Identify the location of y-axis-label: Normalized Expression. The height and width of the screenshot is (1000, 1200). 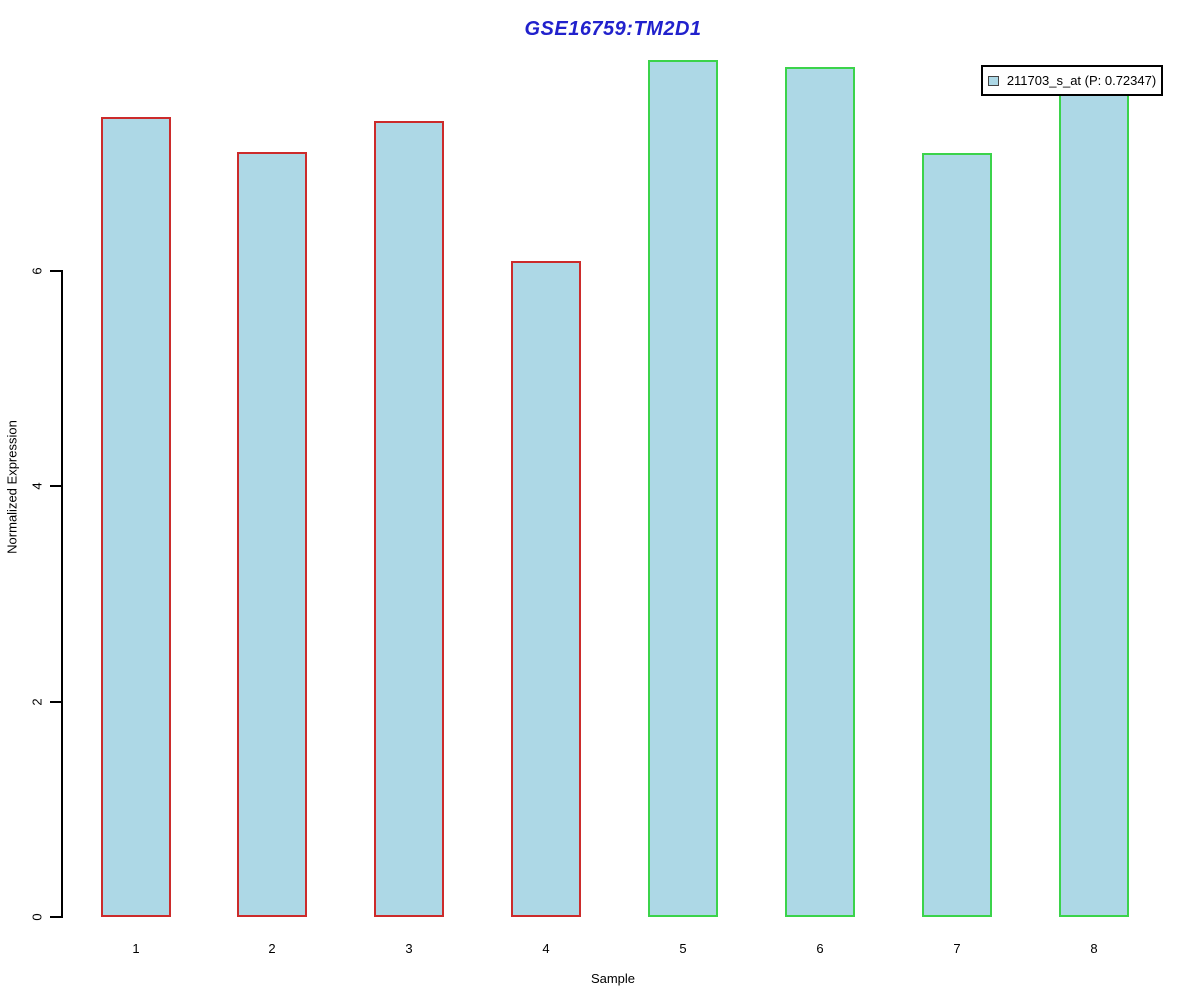
(12, 487).